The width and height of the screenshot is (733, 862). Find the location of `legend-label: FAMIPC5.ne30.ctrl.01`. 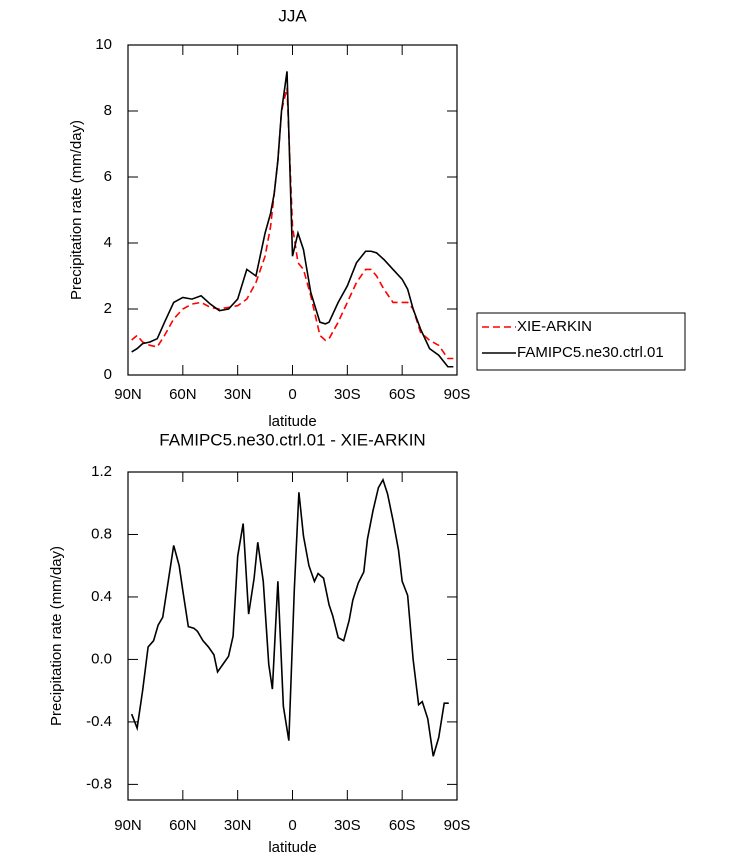

legend-label: FAMIPC5.ne30.ctrl.01 is located at coordinates (590, 352).